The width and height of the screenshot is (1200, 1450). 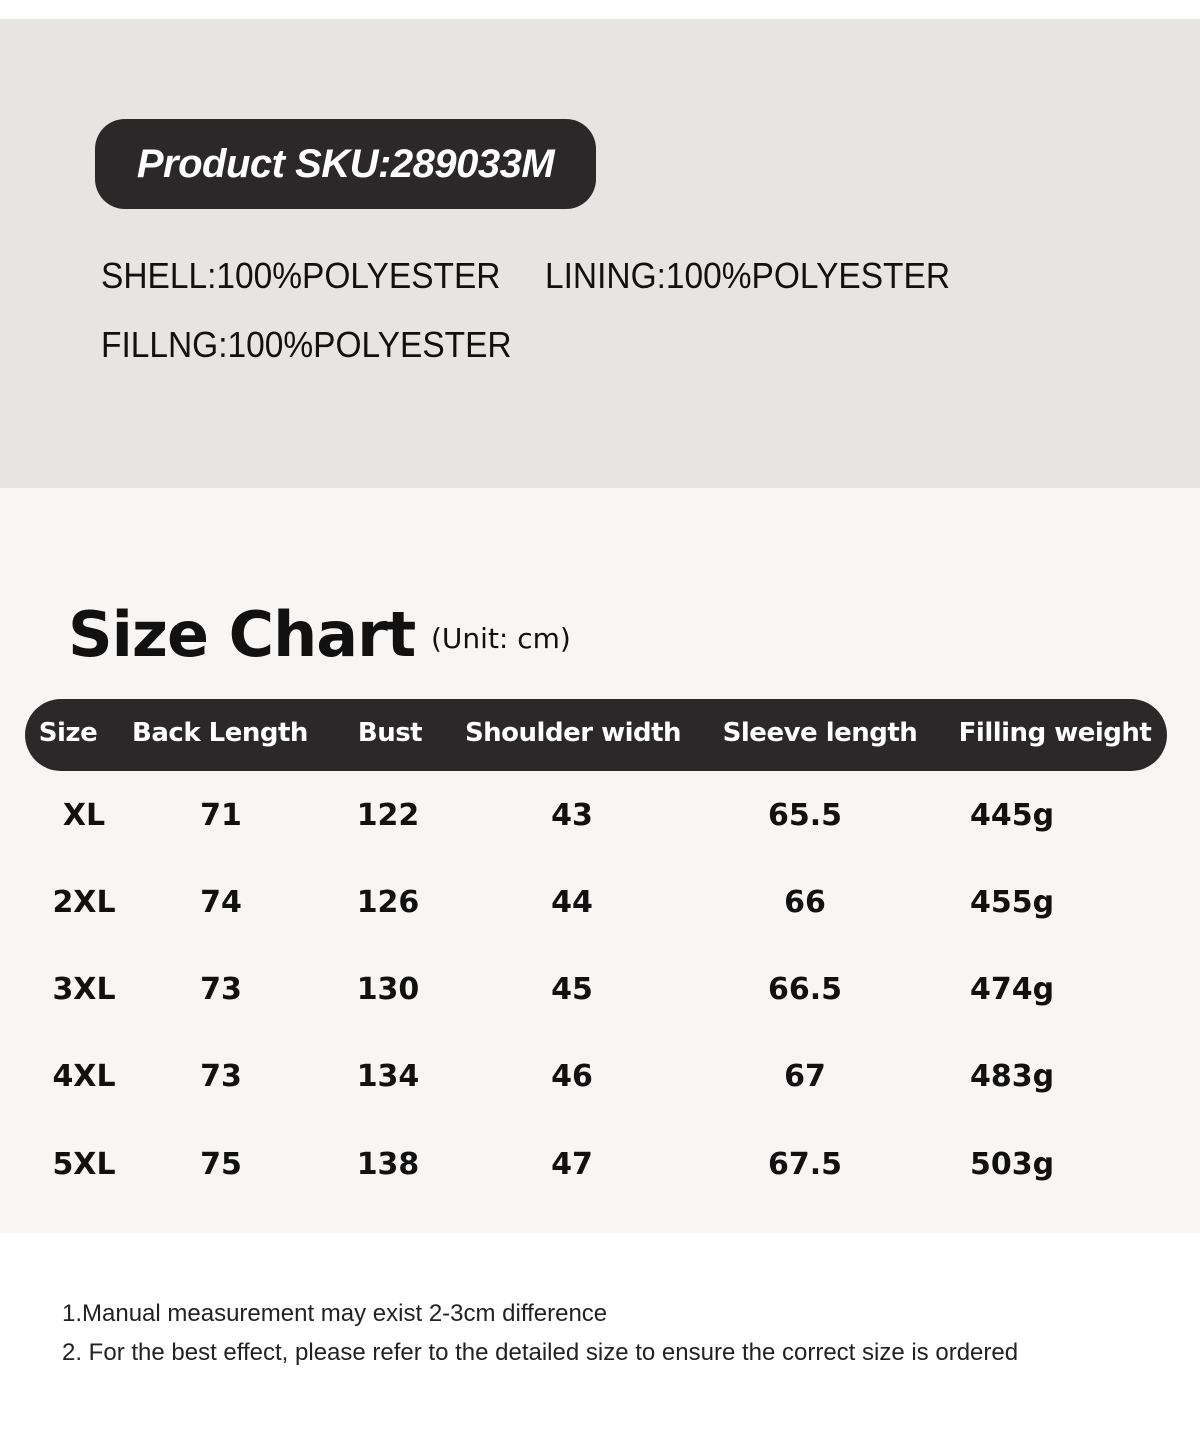 I want to click on table-cell: XL, so click(x=84, y=815).